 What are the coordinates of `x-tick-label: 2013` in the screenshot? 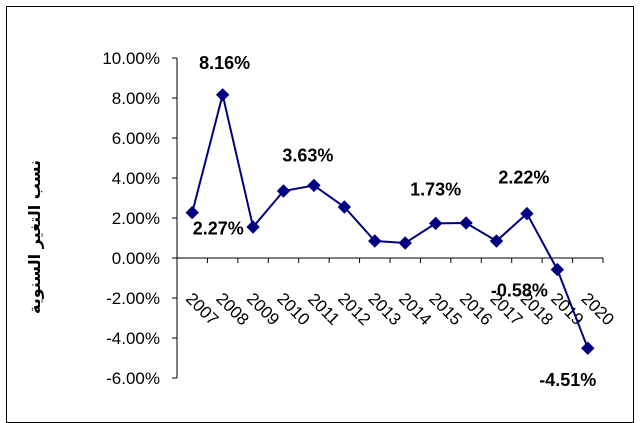 It's located at (385, 309).